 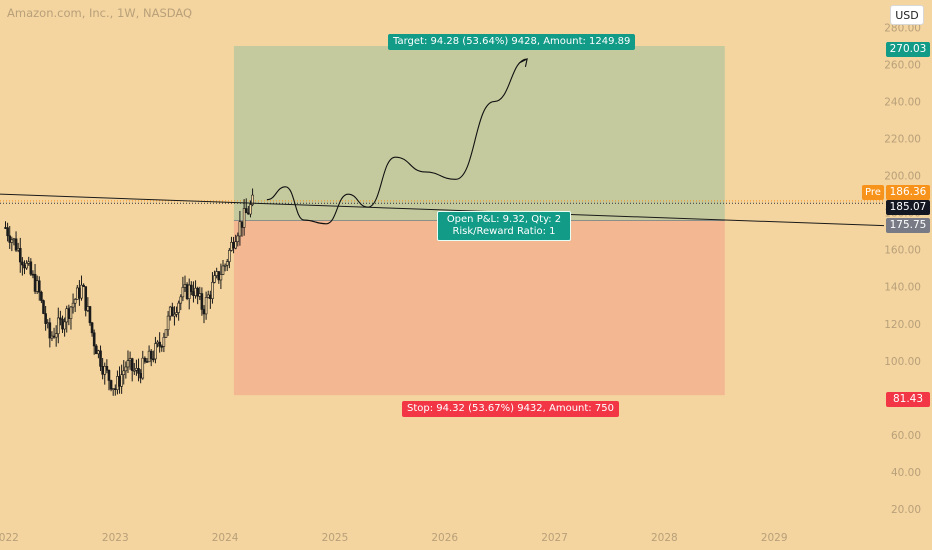 What do you see at coordinates (504, 231) in the screenshot?
I see `risk-reward-text: Risk/Reward Ratio: 1` at bounding box center [504, 231].